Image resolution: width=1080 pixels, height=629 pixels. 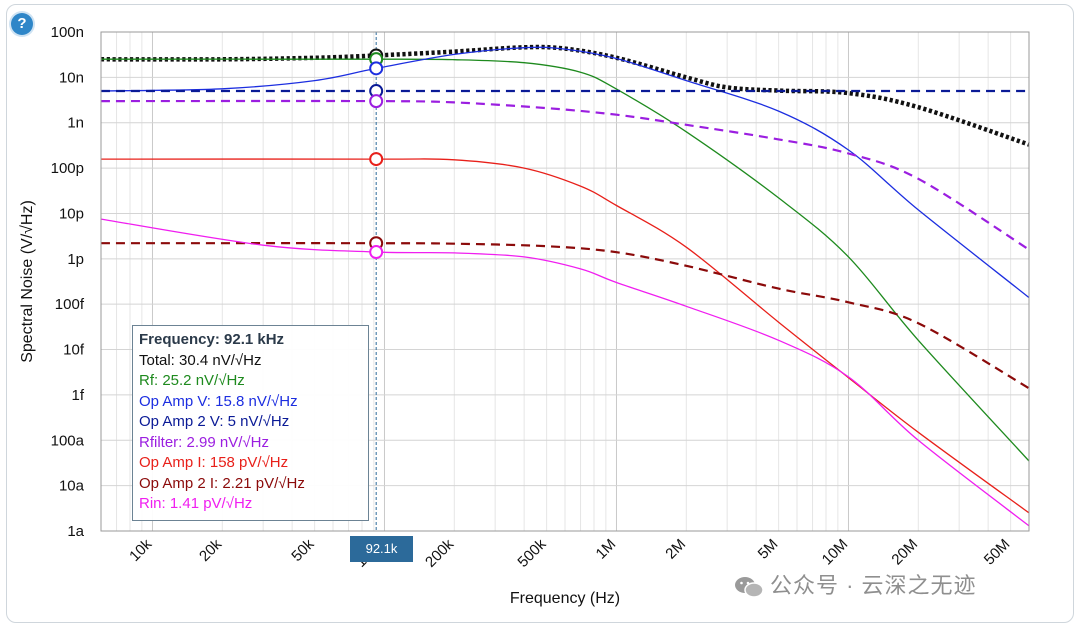 What do you see at coordinates (439, 552) in the screenshot?
I see `x-tick-label: 200k` at bounding box center [439, 552].